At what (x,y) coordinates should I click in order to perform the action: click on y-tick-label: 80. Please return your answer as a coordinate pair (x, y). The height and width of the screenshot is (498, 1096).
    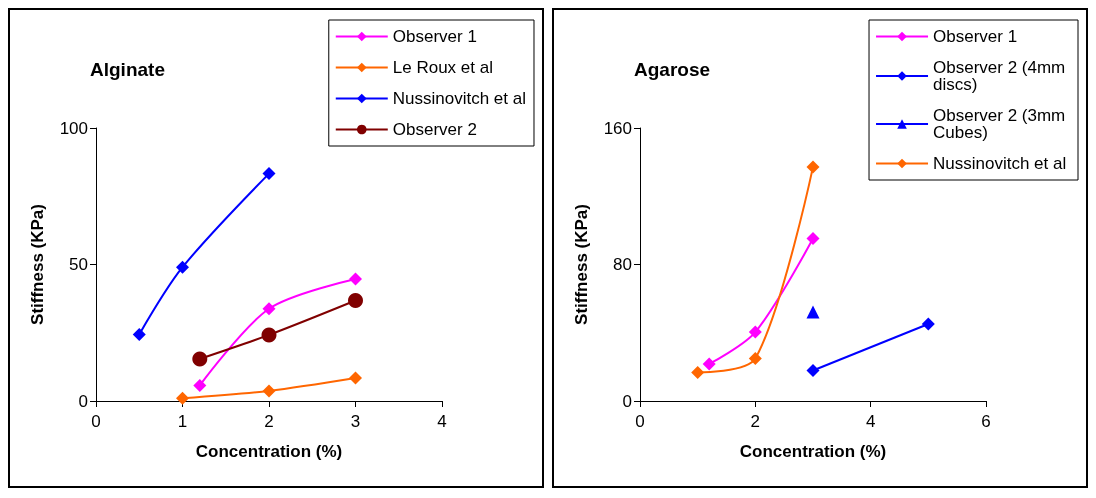
    Looking at the image, I should click on (622, 264).